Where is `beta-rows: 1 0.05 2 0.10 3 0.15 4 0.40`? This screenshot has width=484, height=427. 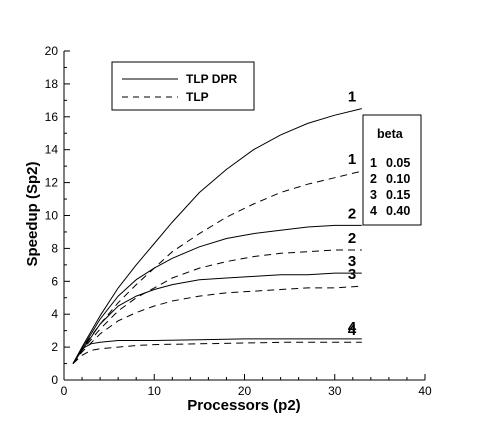
beta-rows: 1 0.05 2 0.10 3 0.15 4 0.40 is located at coordinates (390, 187).